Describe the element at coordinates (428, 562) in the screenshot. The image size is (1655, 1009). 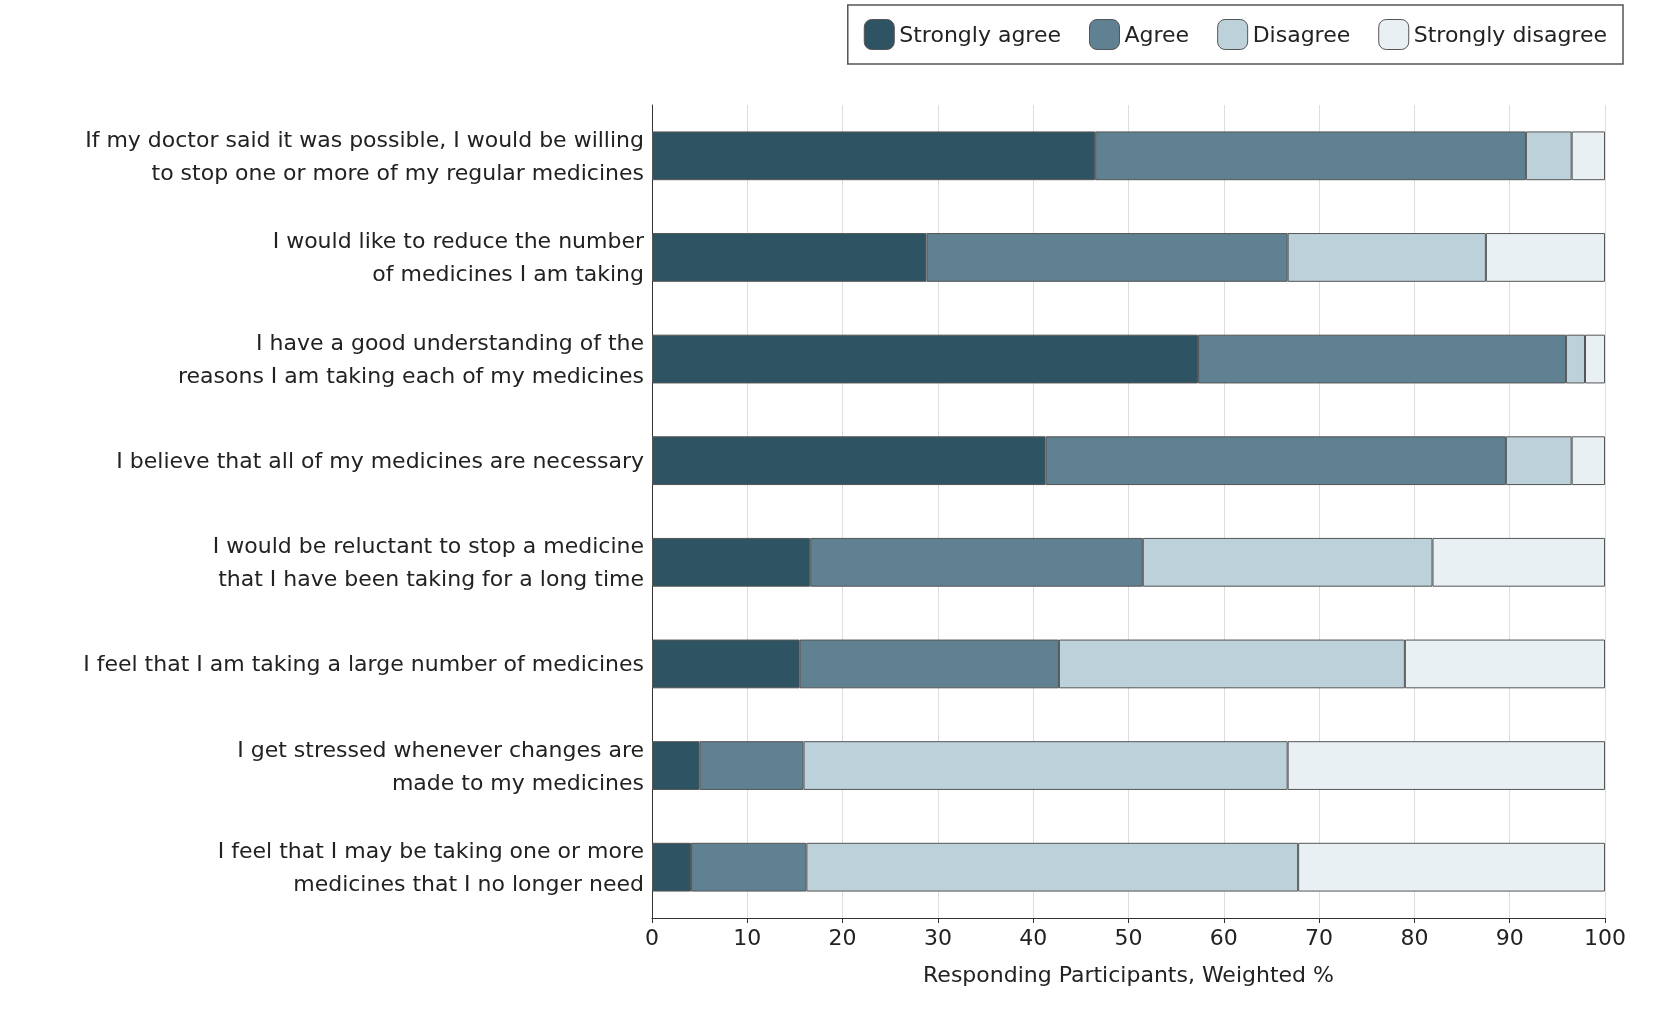
I see `y-tick-label: I would be reluctant to stop a medicine that I have been taking for a long time` at that location.